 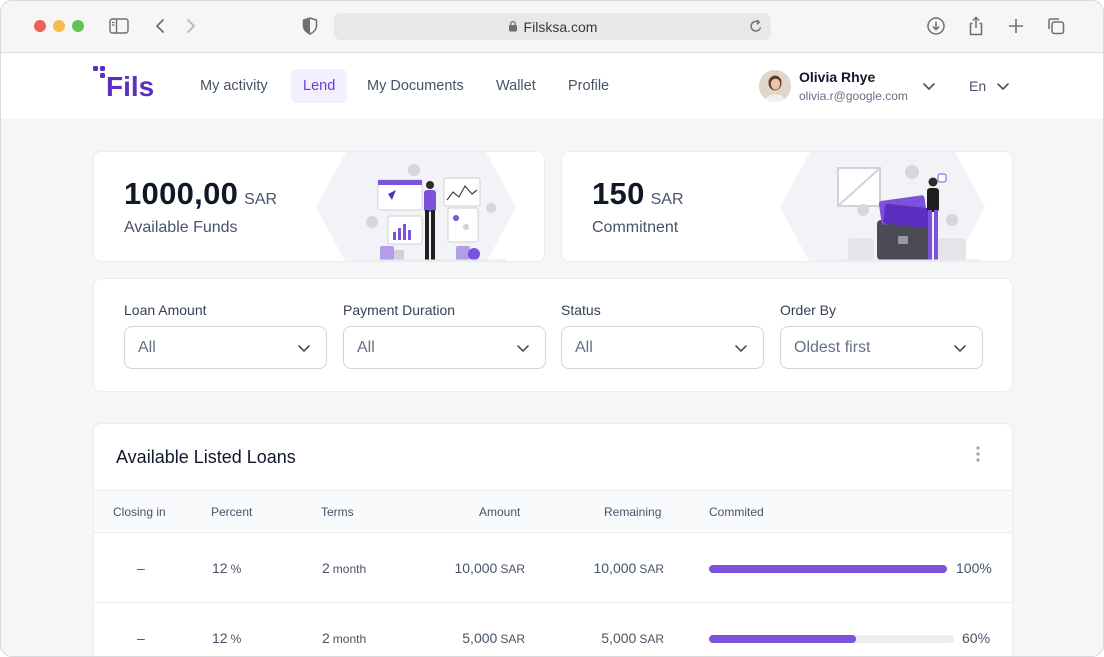 What do you see at coordinates (976, 26) in the screenshot?
I see `share-icon` at bounding box center [976, 26].